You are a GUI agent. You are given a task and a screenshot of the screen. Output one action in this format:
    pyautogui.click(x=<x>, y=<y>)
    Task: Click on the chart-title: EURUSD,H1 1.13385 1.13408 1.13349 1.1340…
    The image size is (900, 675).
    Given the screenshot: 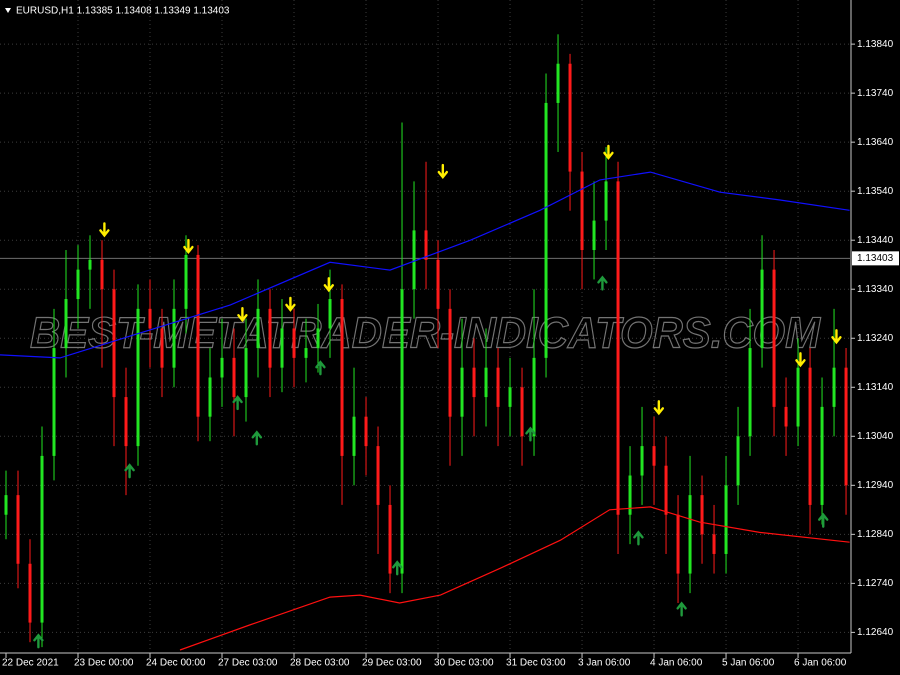 What is the action you would take?
    pyautogui.click(x=123, y=11)
    